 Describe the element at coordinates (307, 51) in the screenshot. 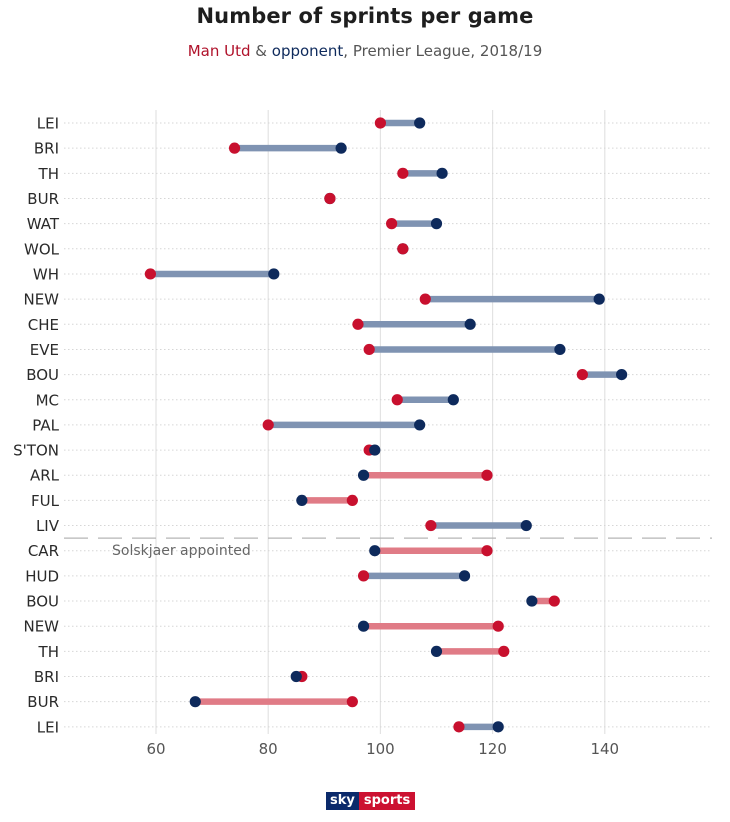

I see `subtitle-opponent: opponent` at that location.